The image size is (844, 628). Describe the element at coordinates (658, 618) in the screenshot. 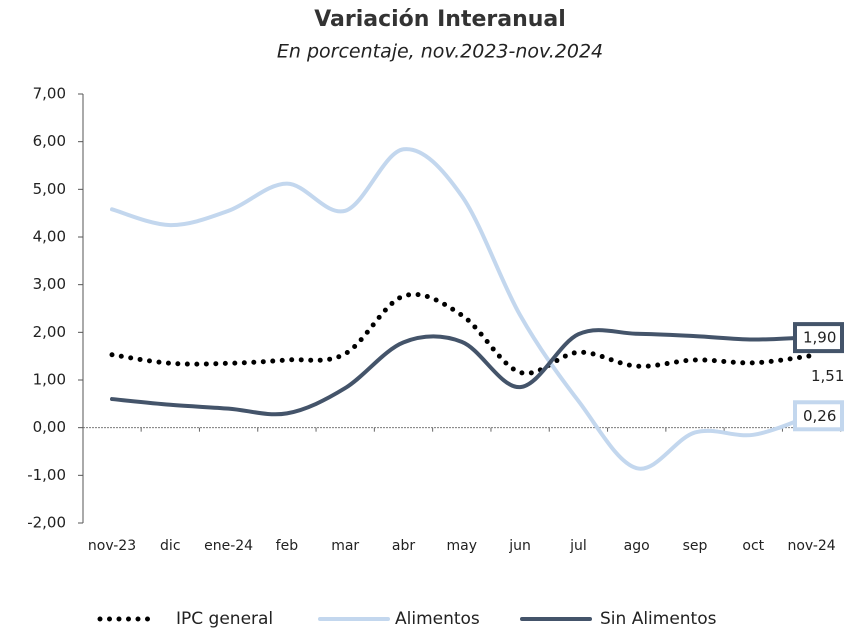

I see `legend-label: Sin Alimentos` at that location.